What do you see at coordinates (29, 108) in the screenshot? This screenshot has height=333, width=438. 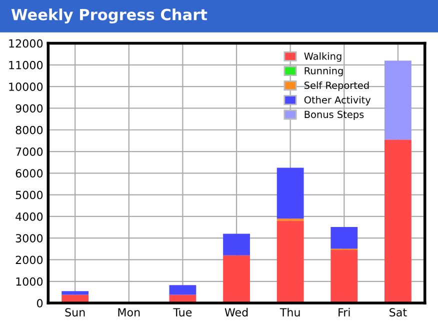 I see `y-tick-label: 9000` at bounding box center [29, 108].